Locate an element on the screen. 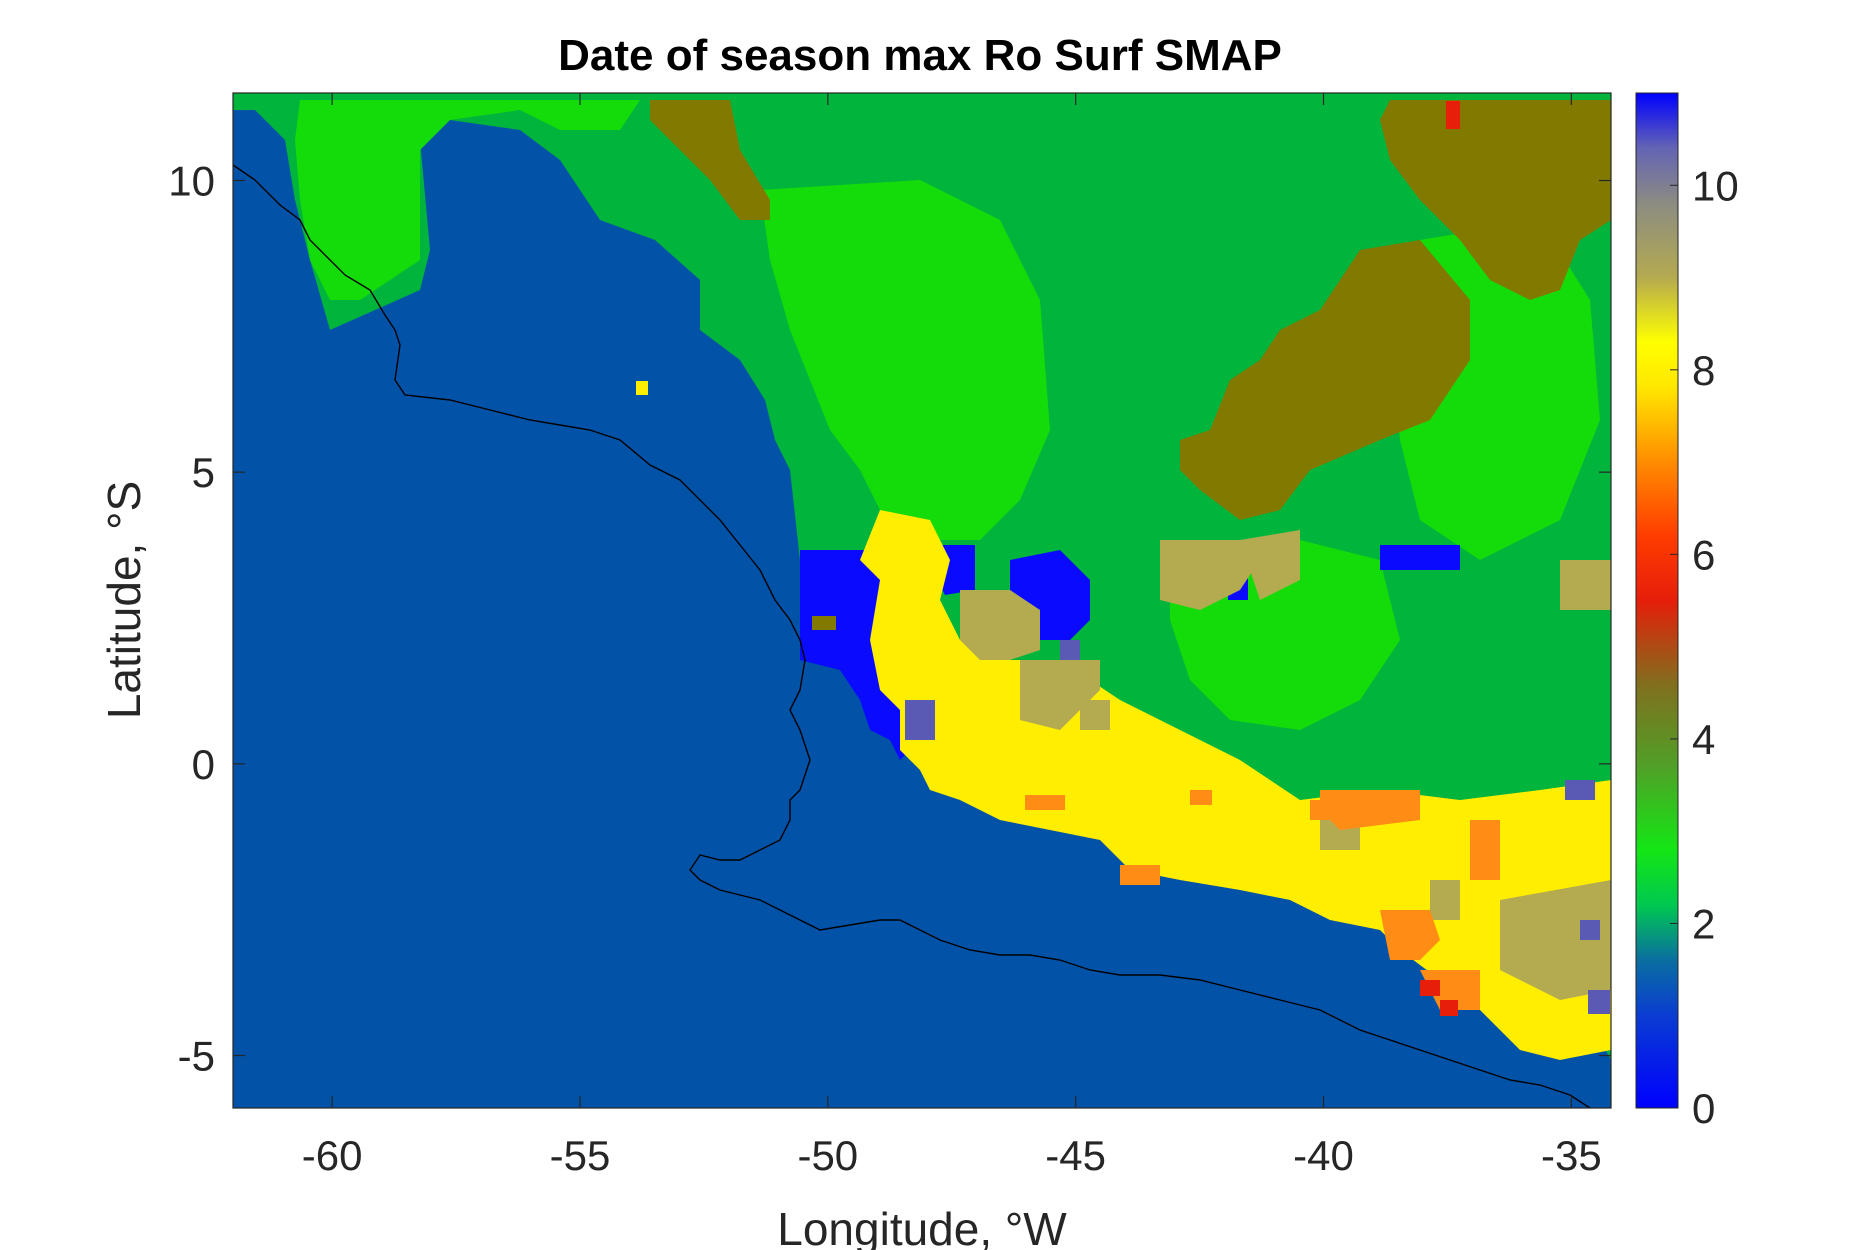 The image size is (1875, 1250). x-tick-label: -40 is located at coordinates (1323, 1155).